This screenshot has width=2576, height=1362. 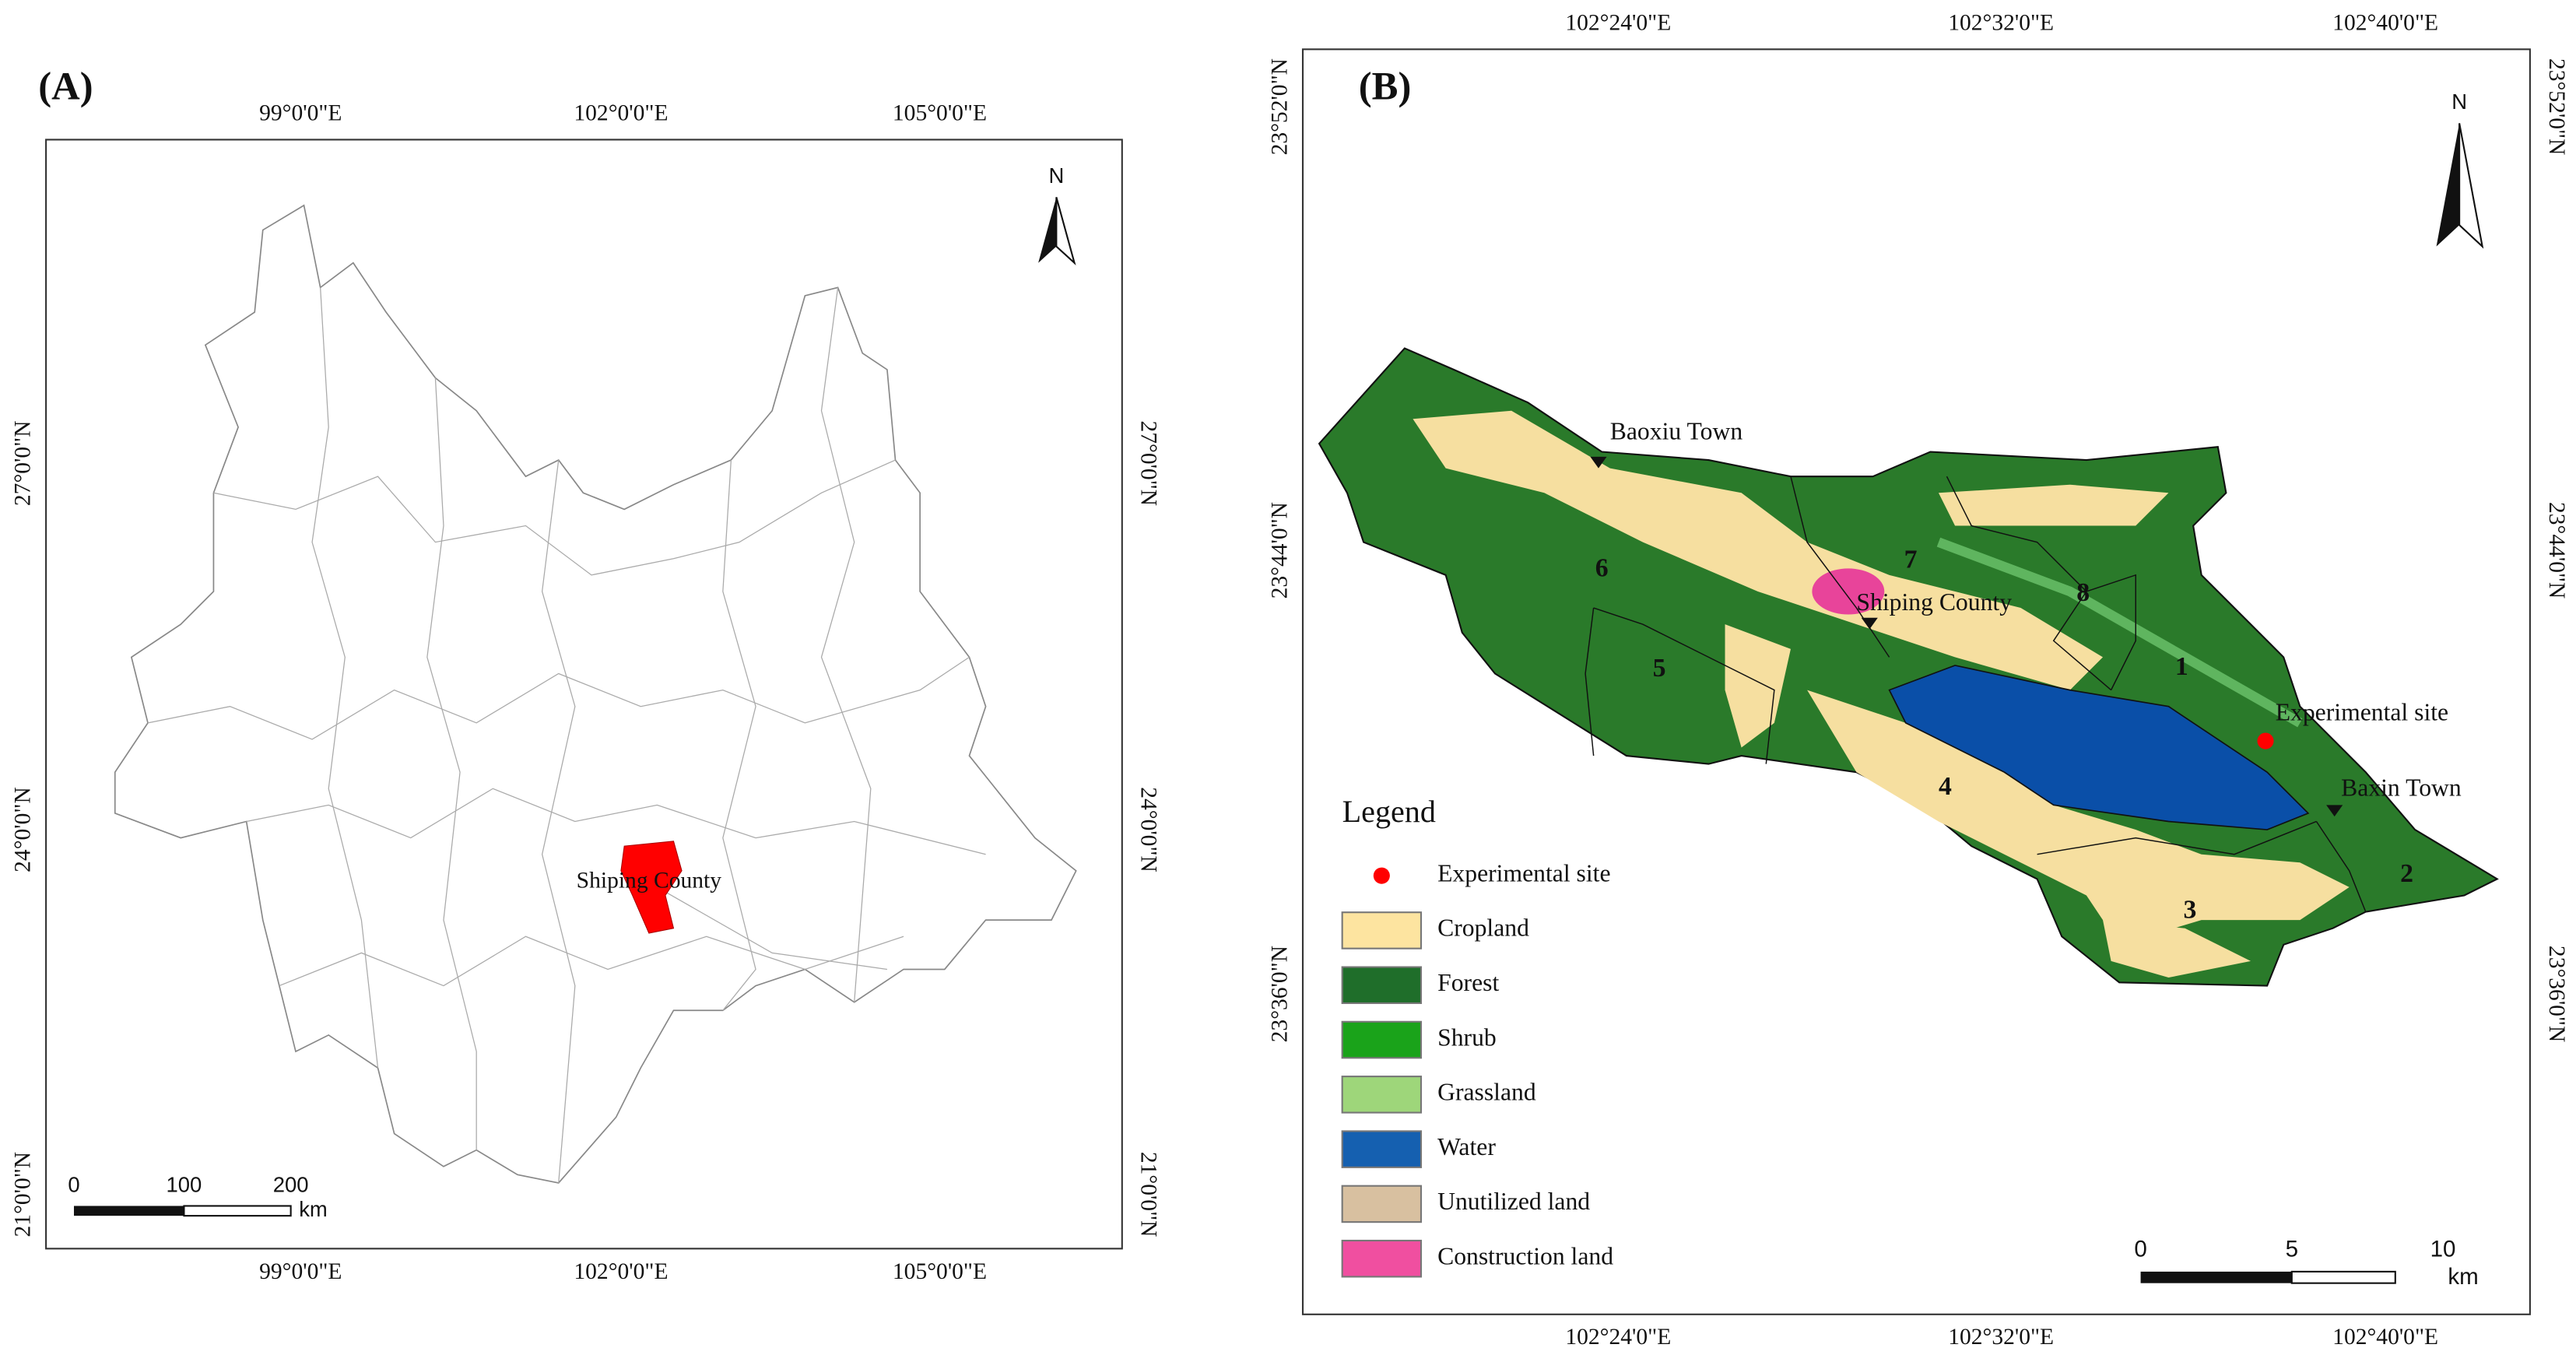 What do you see at coordinates (1911, 560) in the screenshot?
I see `subbasin-number: 7` at bounding box center [1911, 560].